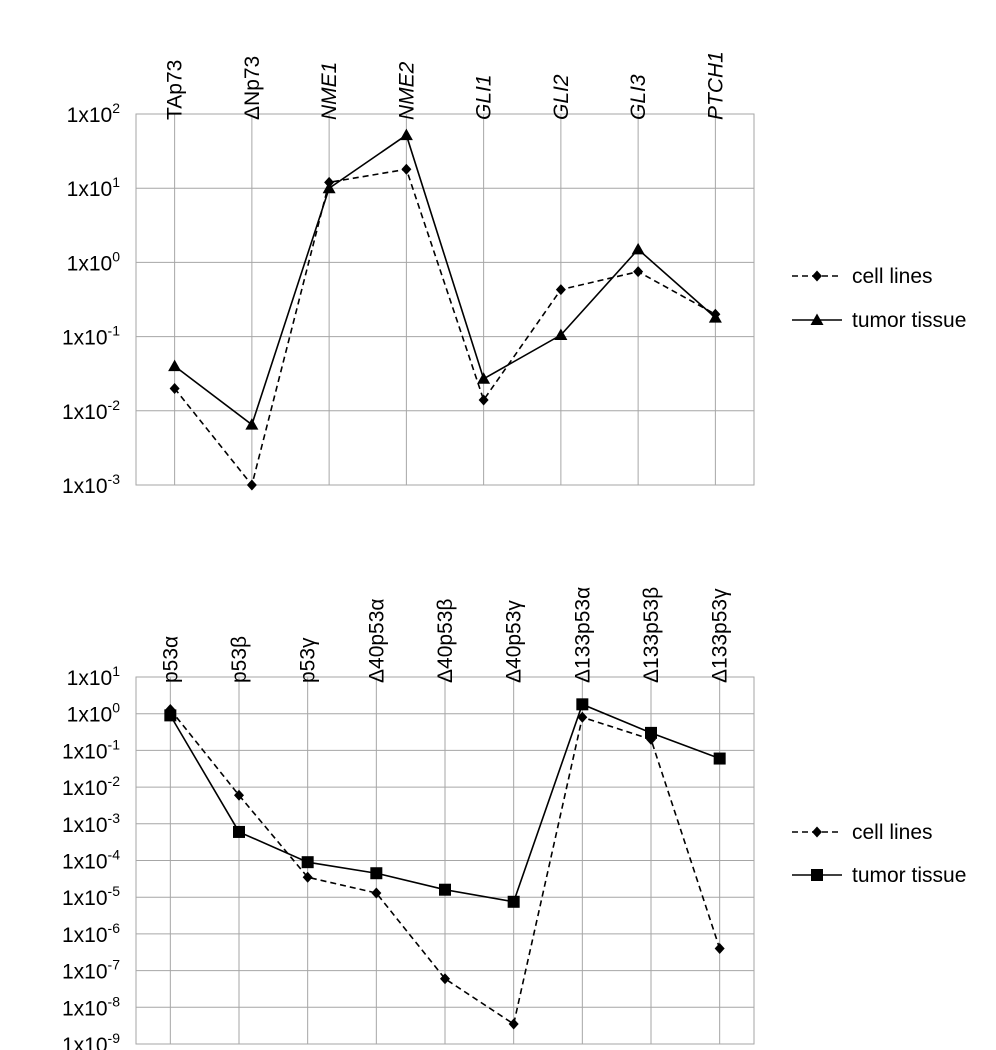  Describe the element at coordinates (308, 660) in the screenshot. I see `category-label: p53γ` at that location.